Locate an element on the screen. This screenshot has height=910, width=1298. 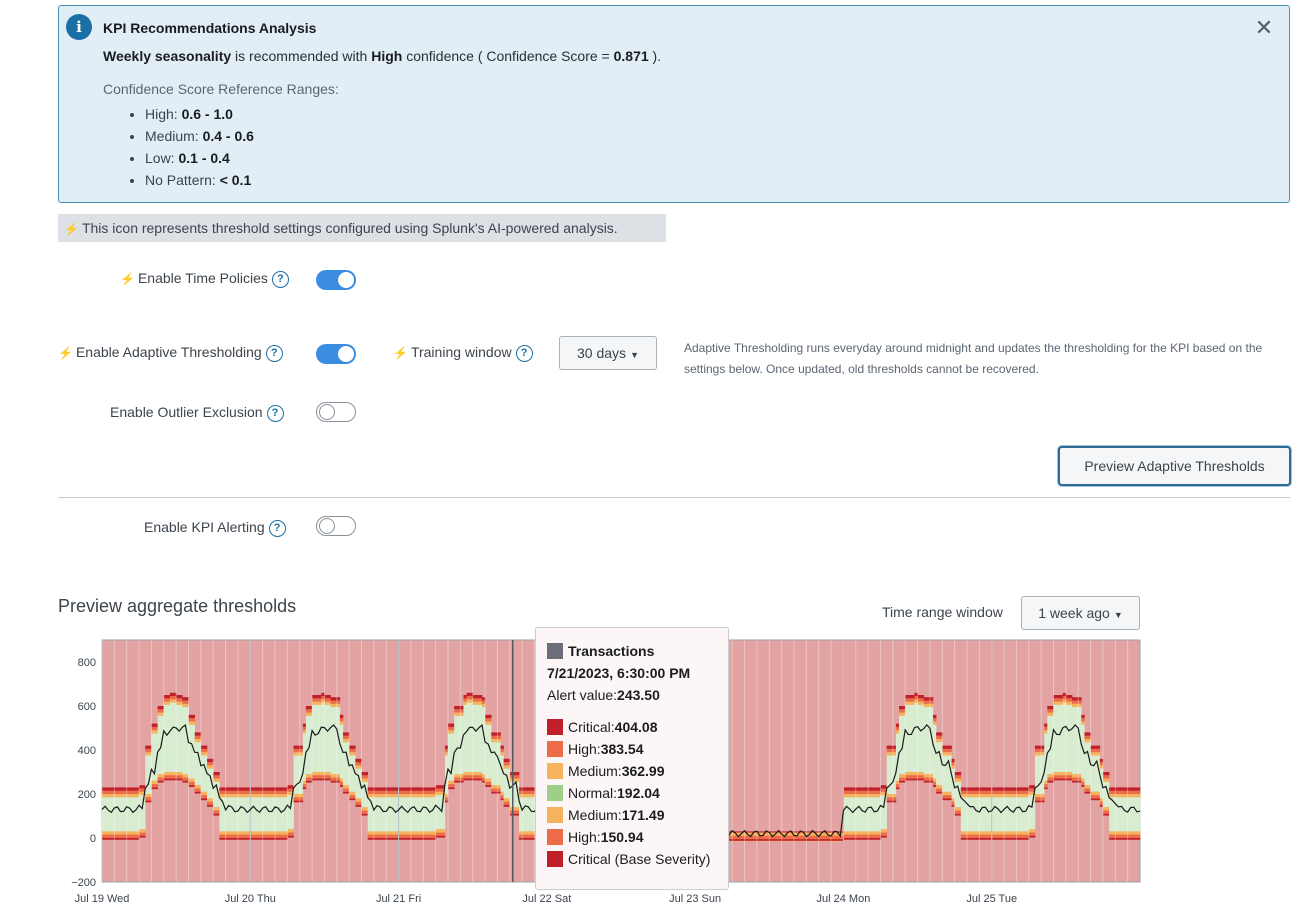
x-tick-label: Jul 25 Tue is located at coordinates (991, 899).